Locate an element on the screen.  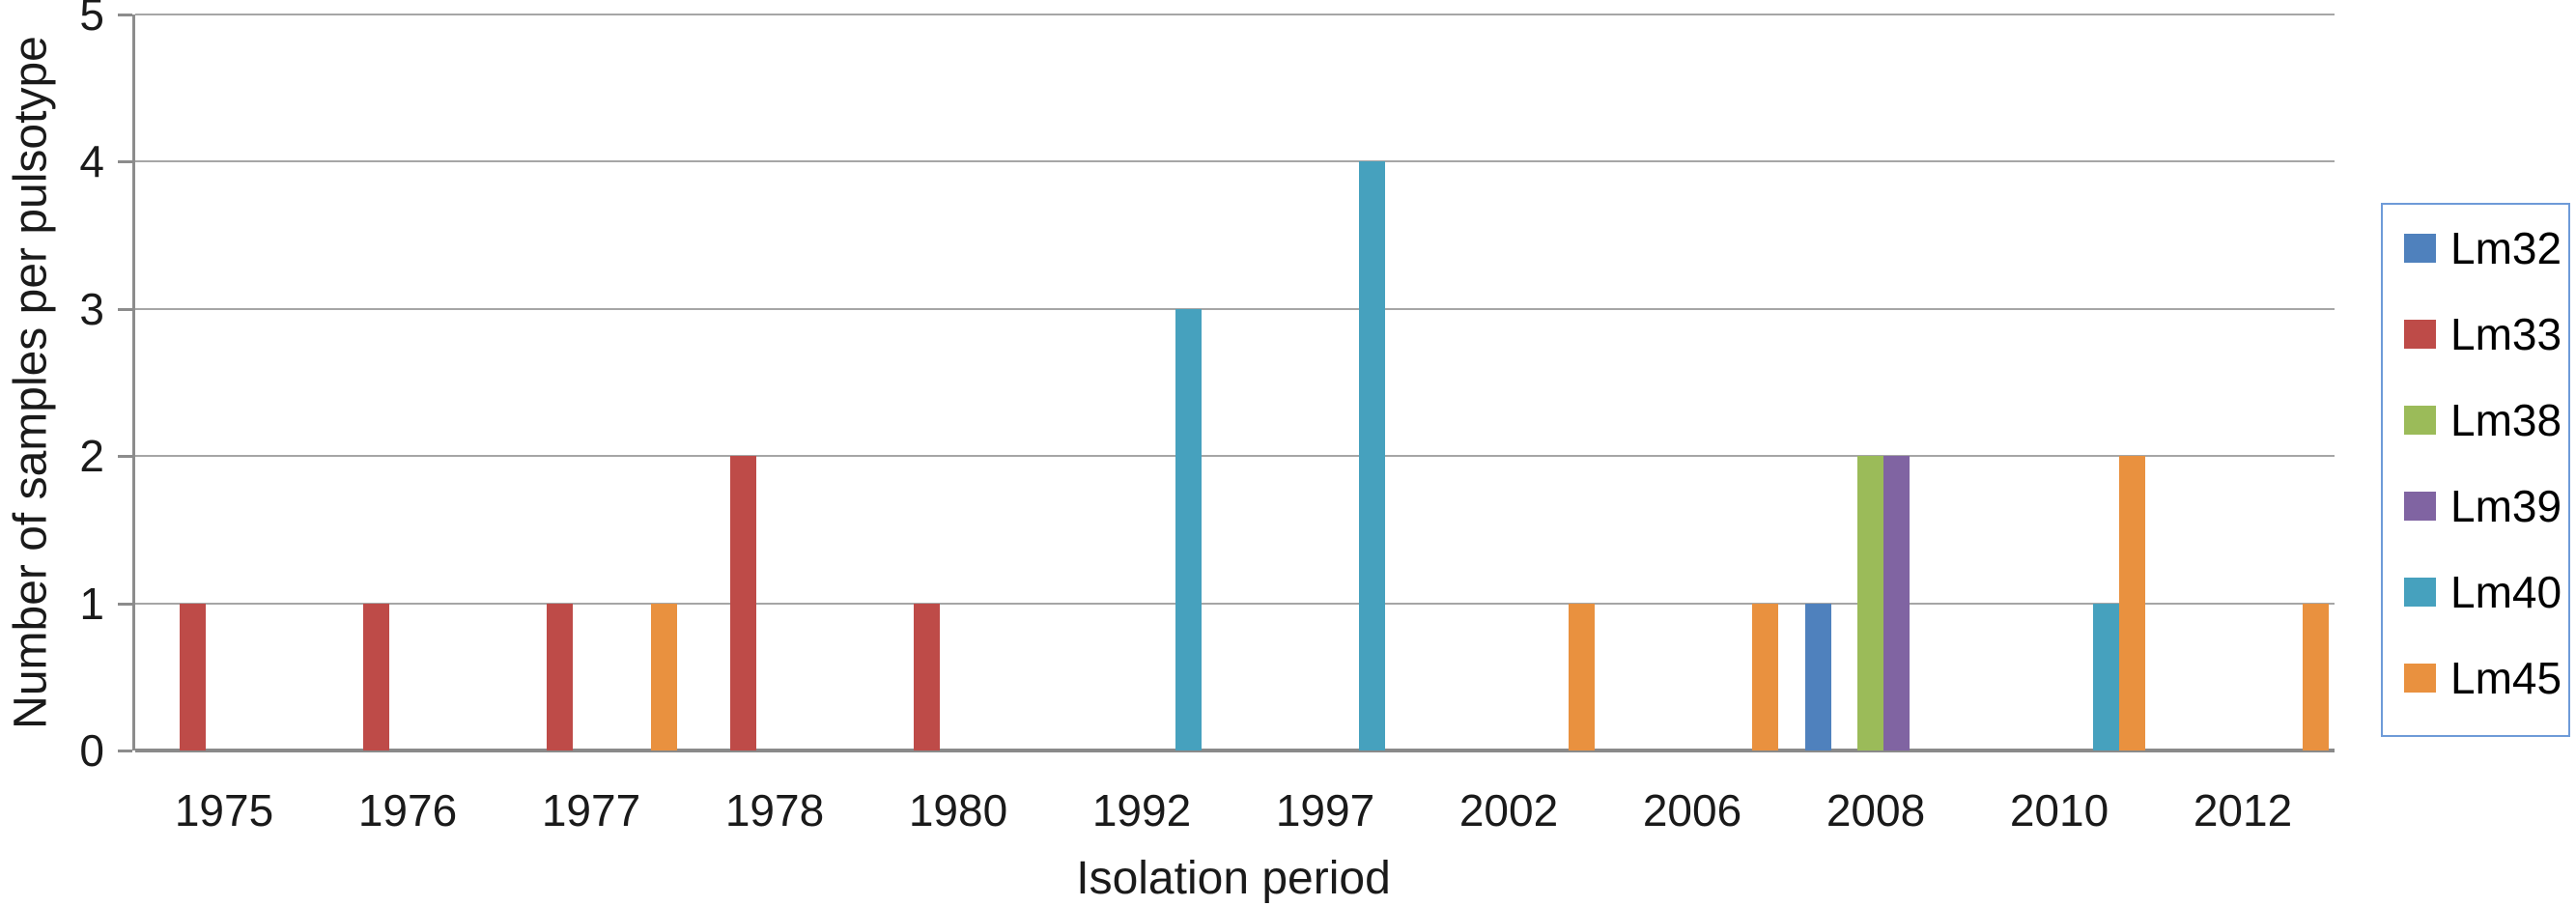
y-tick-label-3: 3 is located at coordinates (91, 308).